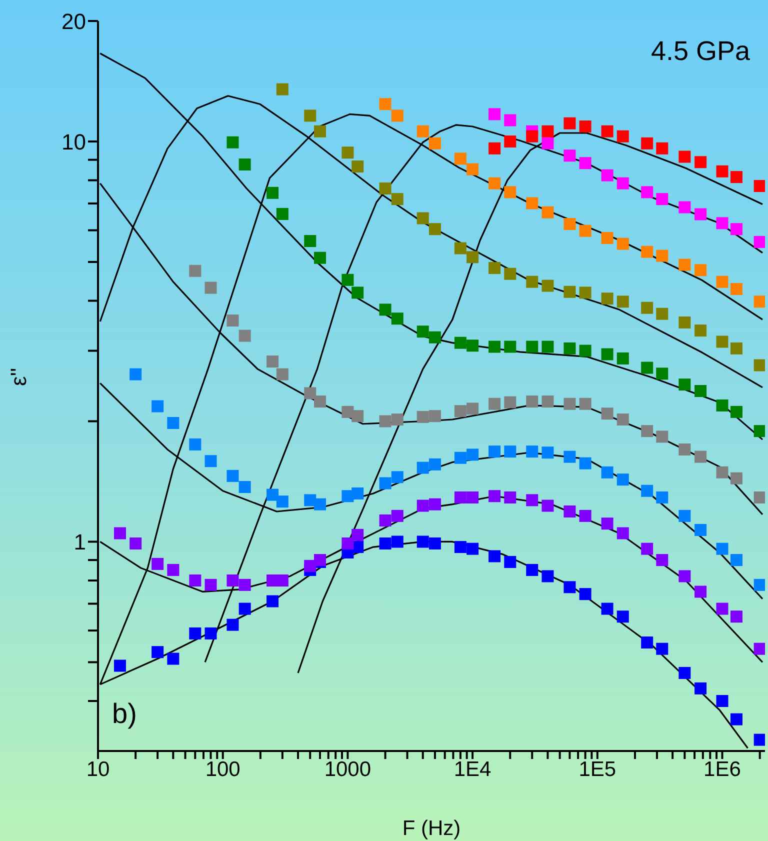 The height and width of the screenshot is (841, 768). I want to click on x-tick-label: 1E4, so click(473, 769).